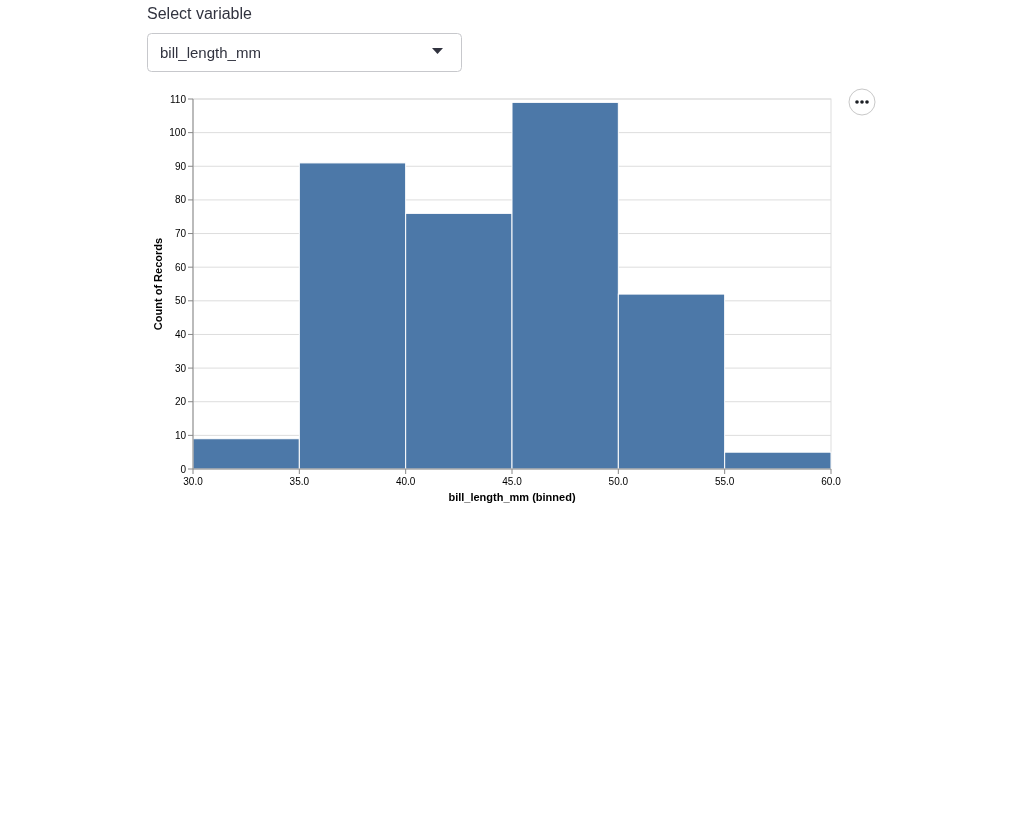 This screenshot has height=819, width=1024. Describe the element at coordinates (178, 133) in the screenshot. I see `y-tick-label: 100` at that location.